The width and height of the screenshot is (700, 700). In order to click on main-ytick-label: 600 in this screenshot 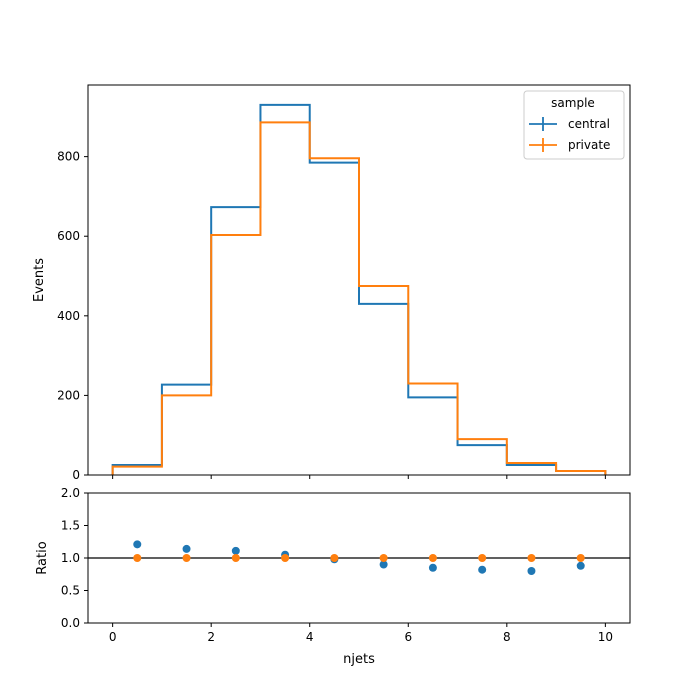, I will do `click(68, 236)`.